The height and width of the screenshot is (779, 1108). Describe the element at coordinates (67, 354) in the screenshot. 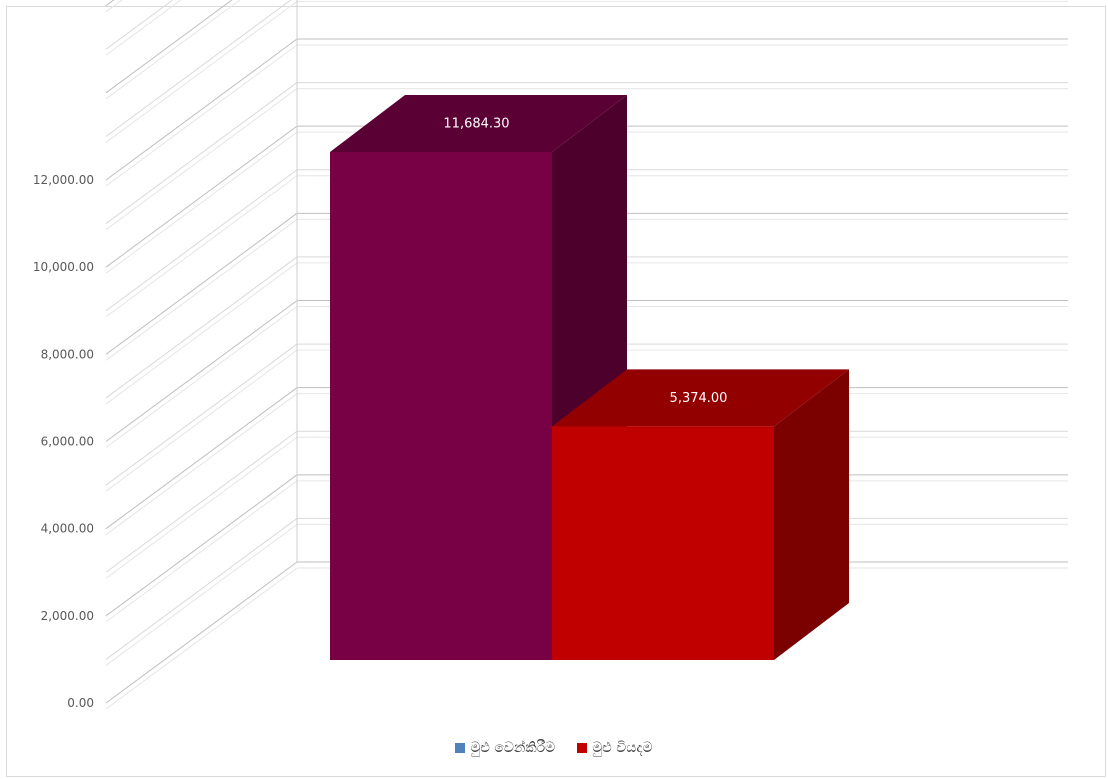

I see `y-tick-label: 8,000.00` at that location.